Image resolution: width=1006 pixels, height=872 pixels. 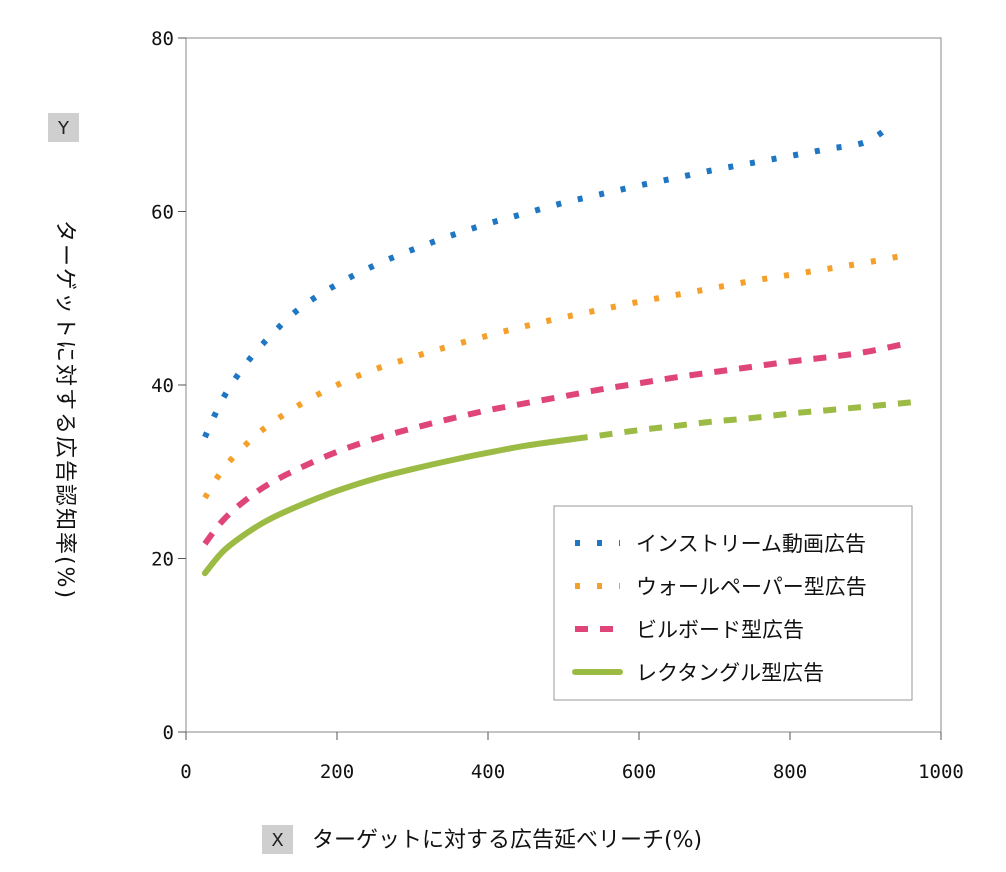 I want to click on y-tick-label: 20, so click(x=162, y=560).